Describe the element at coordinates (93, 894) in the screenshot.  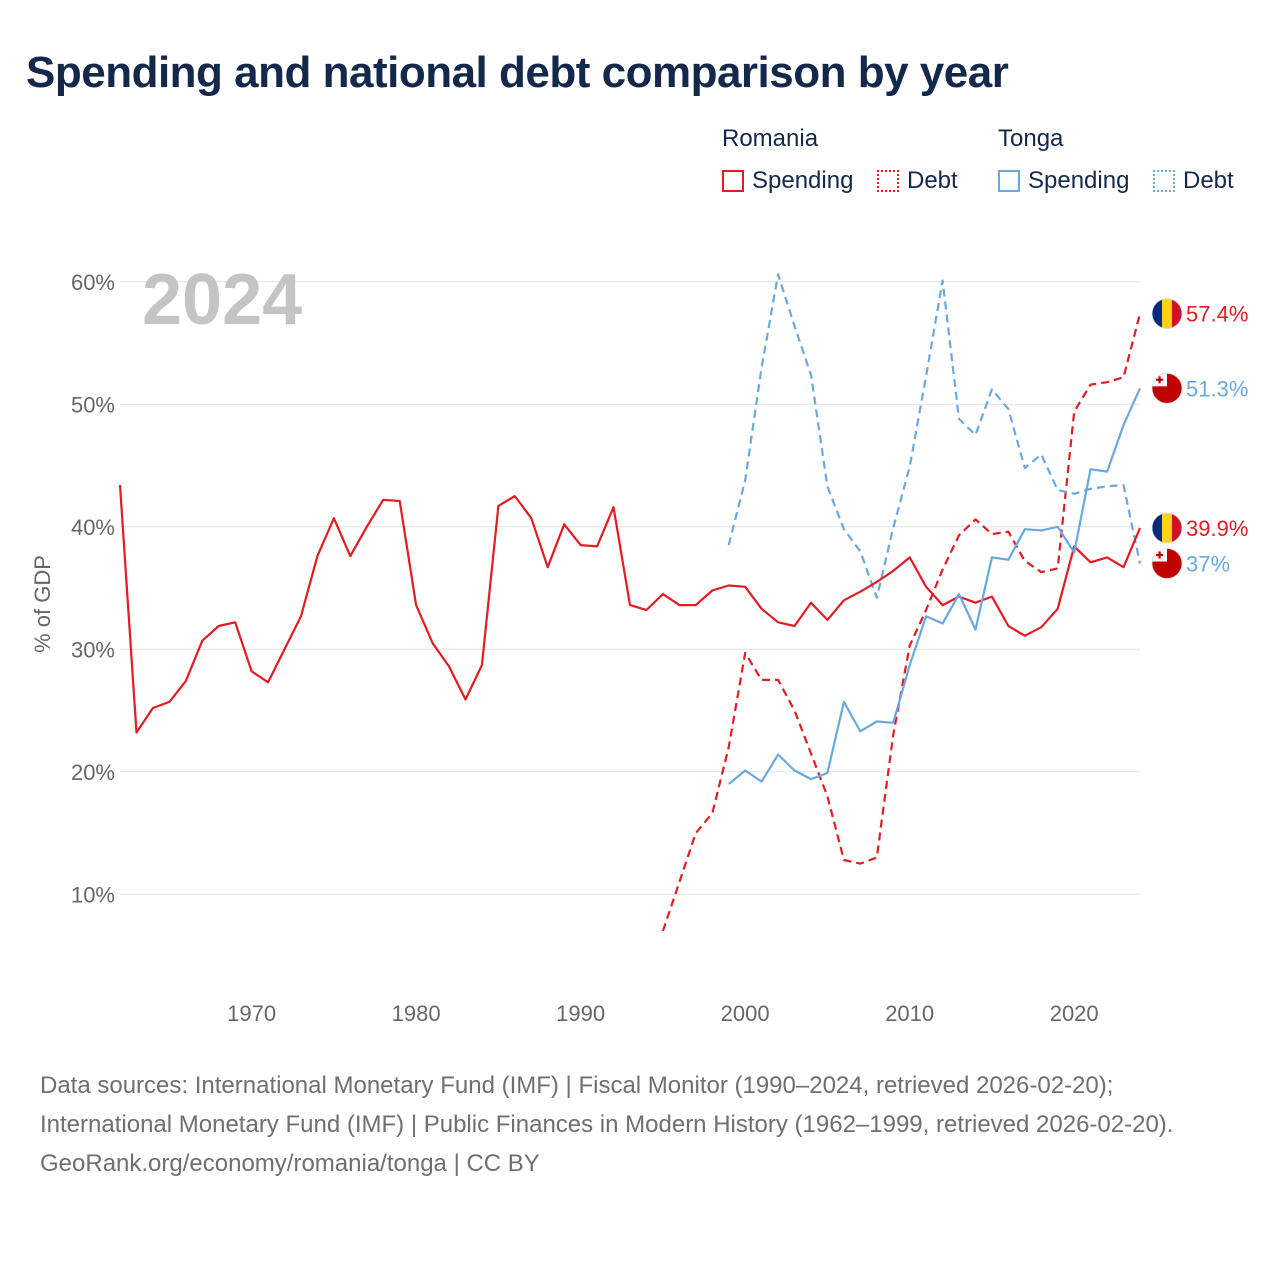
I see `y-tick-label: 10%` at that location.